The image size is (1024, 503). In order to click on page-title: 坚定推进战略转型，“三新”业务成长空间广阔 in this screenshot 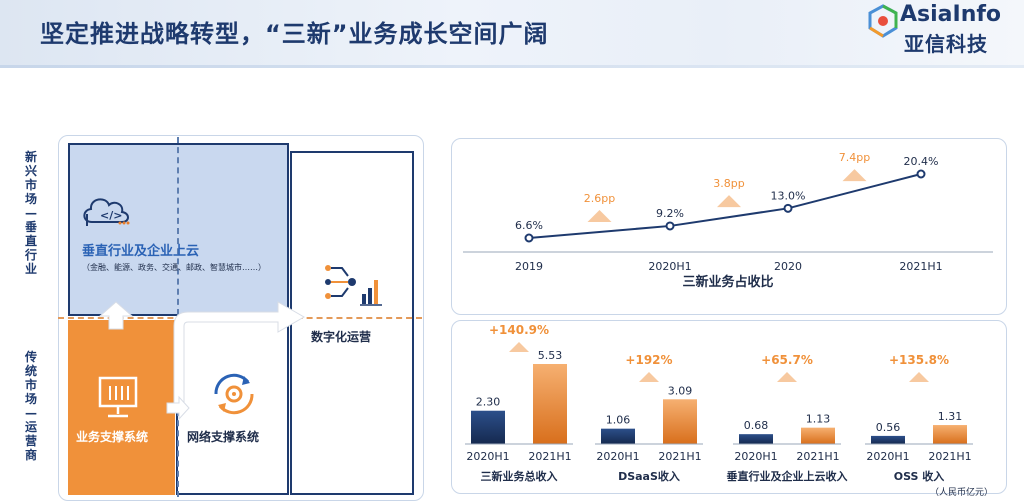, I will do `click(294, 34)`.